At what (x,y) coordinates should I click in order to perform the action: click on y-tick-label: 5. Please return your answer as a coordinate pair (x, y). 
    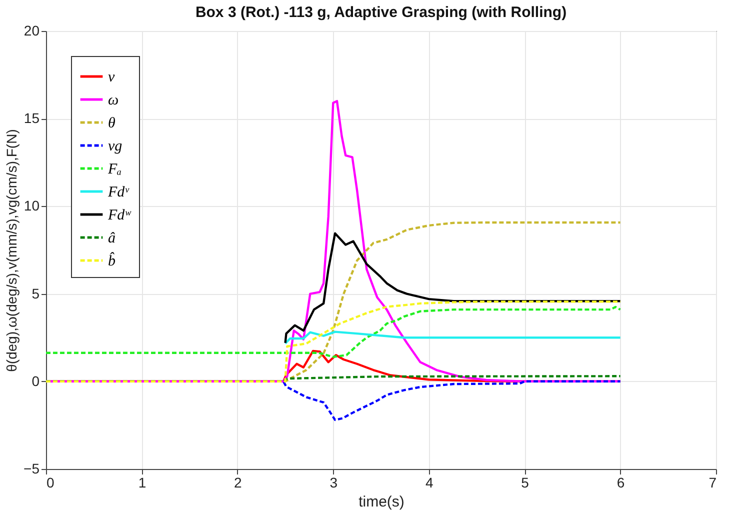
    Looking at the image, I should click on (36, 293).